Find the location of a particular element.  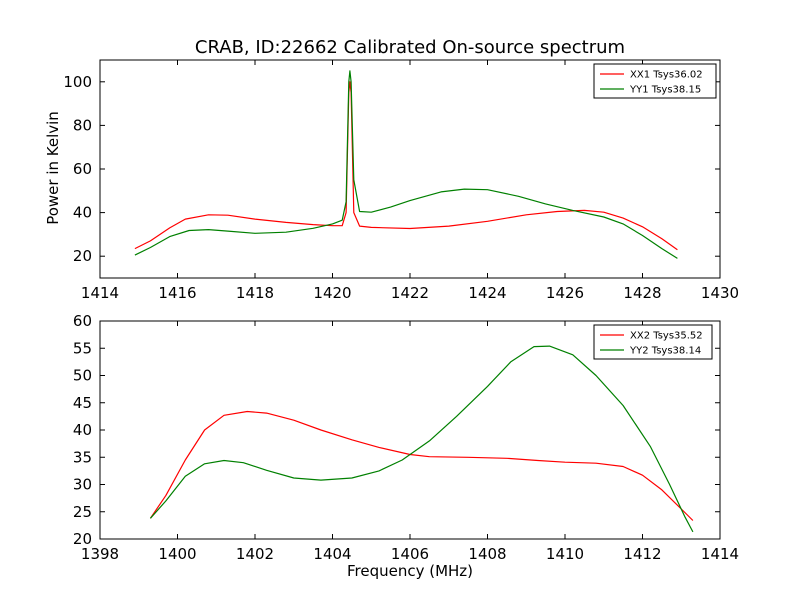

legend: XX2 Tsys35.52 YY2 Tsys38.14 is located at coordinates (653, 342).